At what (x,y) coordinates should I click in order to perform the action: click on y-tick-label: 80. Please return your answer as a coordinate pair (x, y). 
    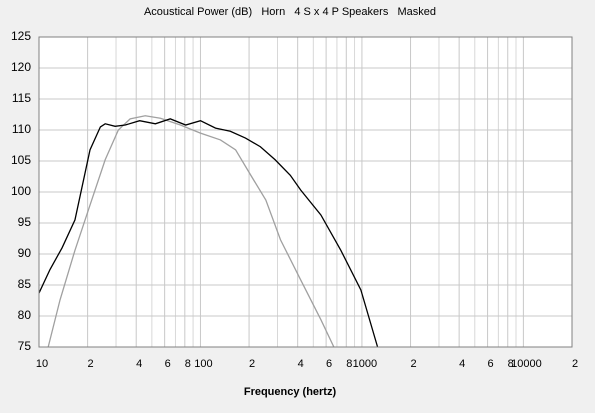
    Looking at the image, I should click on (25, 315).